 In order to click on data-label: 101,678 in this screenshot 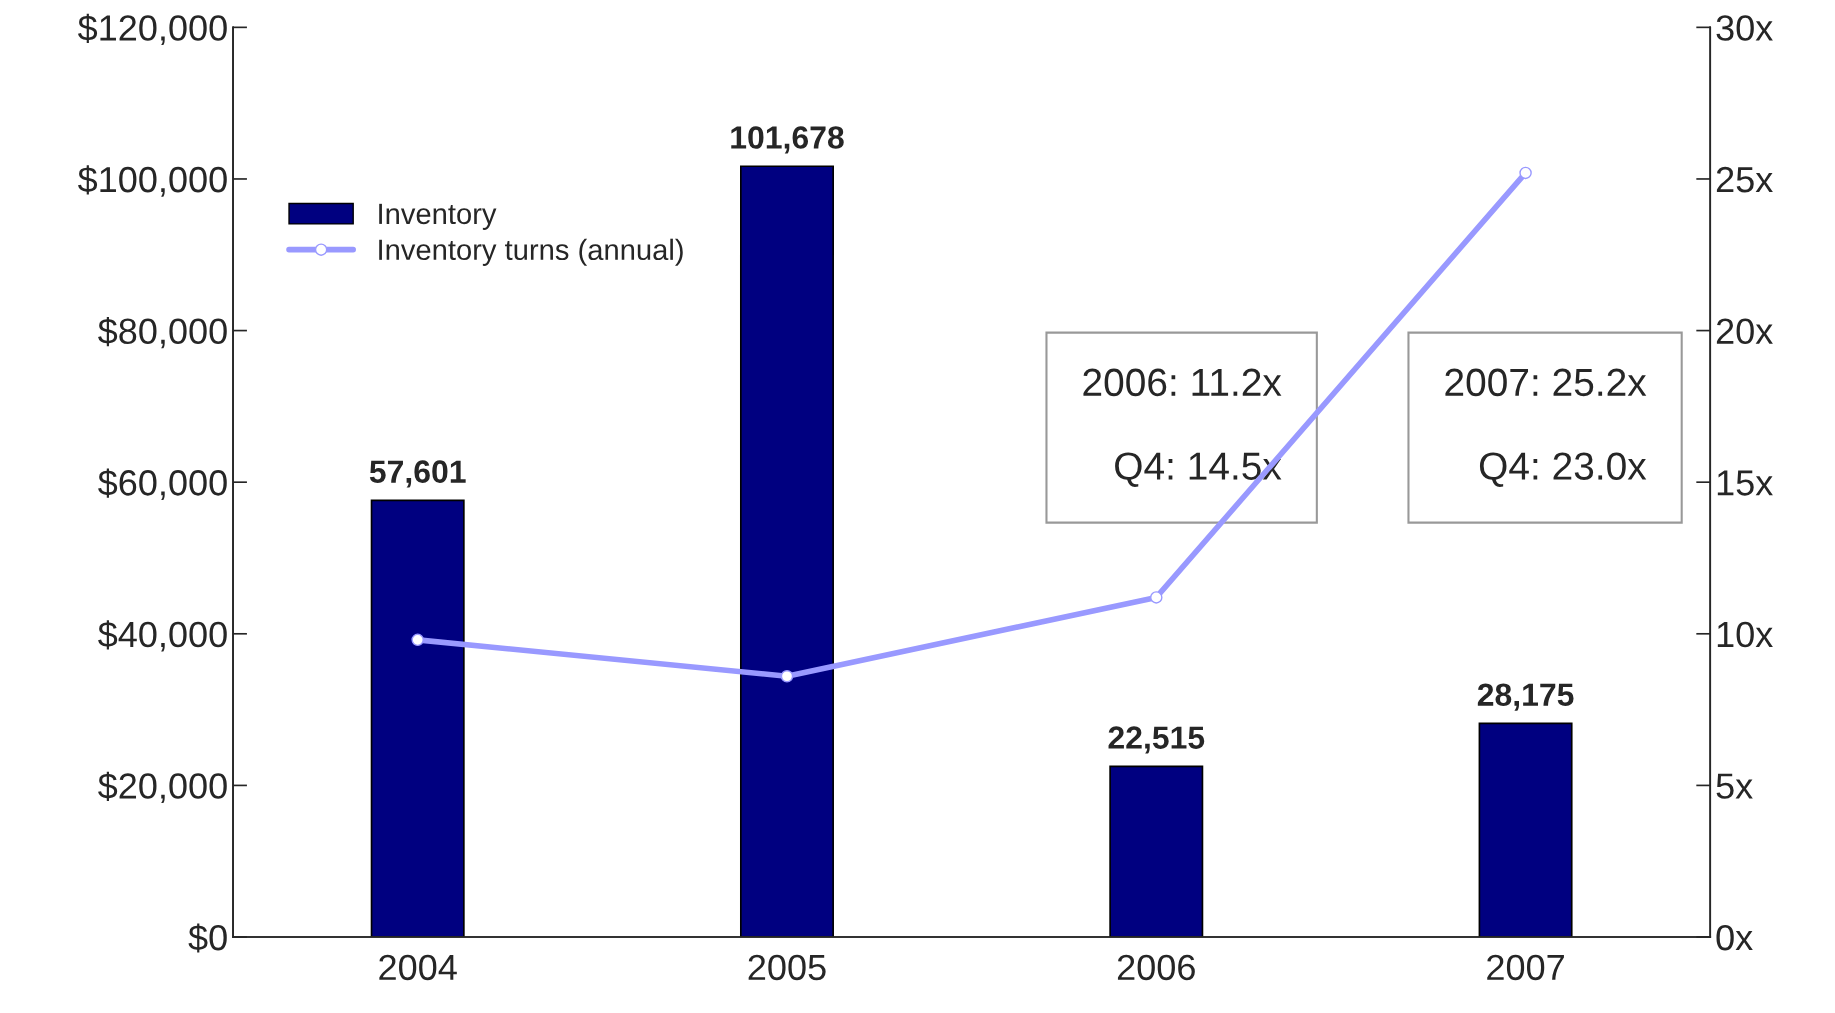, I will do `click(787, 140)`.